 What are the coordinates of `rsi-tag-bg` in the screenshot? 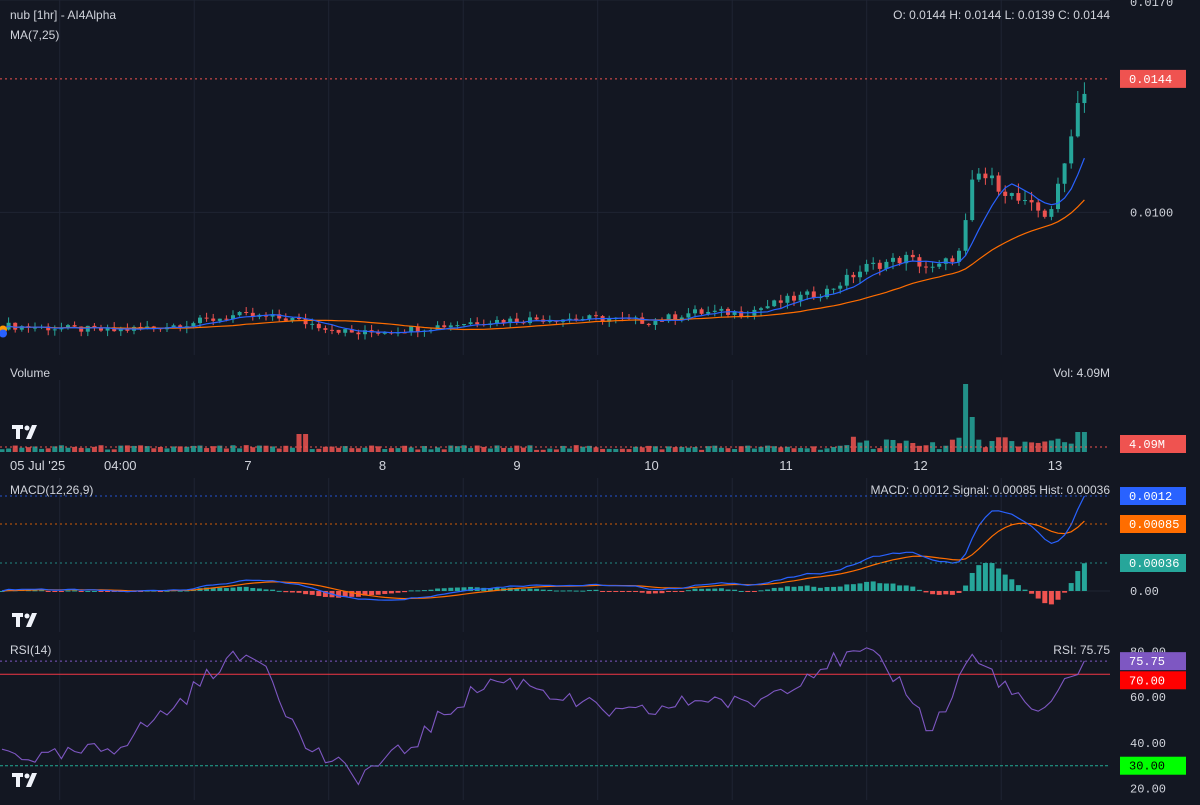 It's located at (1153, 661).